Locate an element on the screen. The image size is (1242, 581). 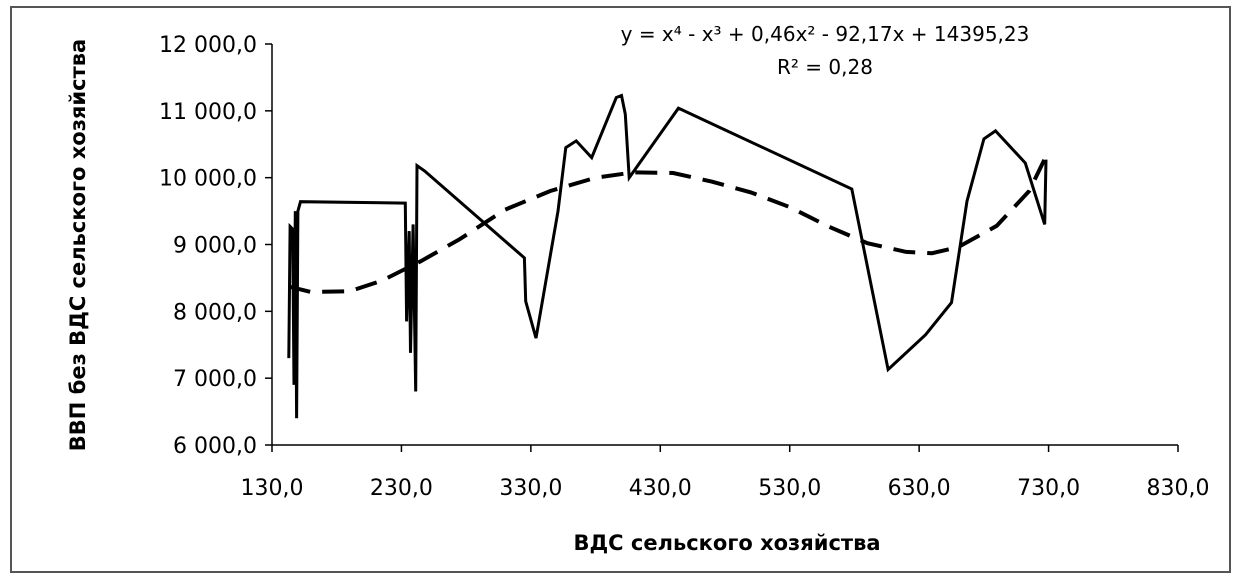
y-tick-label: 11 000,0 is located at coordinates (208, 112).